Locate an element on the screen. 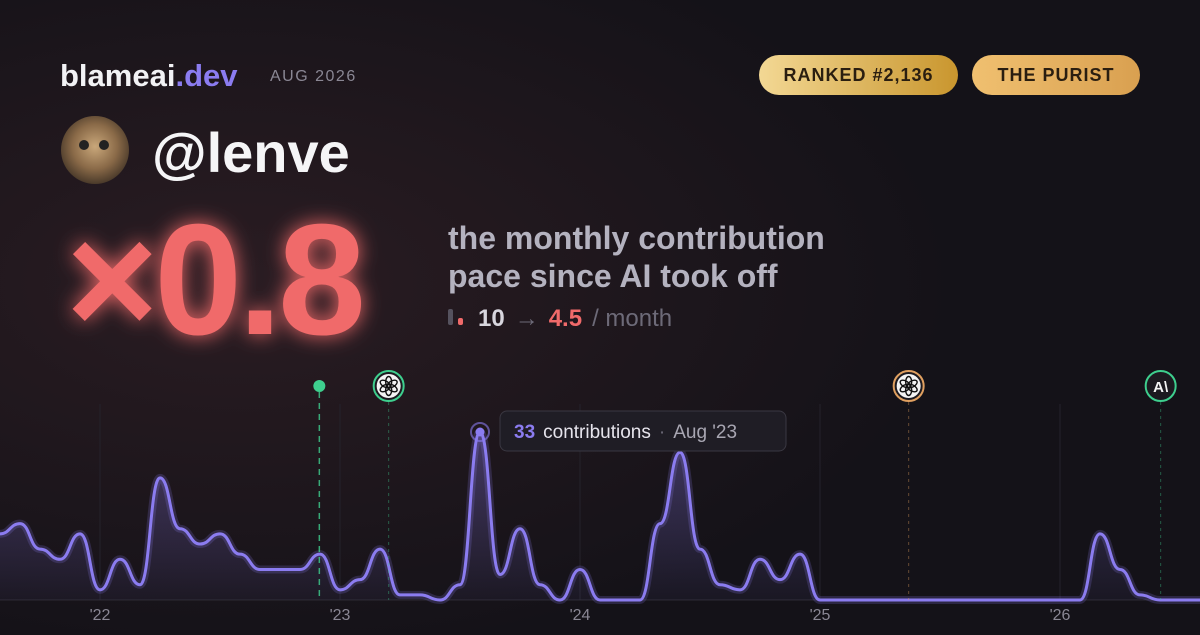 The width and height of the screenshot is (1200, 635). stat-after: 4.5 is located at coordinates (565, 318).